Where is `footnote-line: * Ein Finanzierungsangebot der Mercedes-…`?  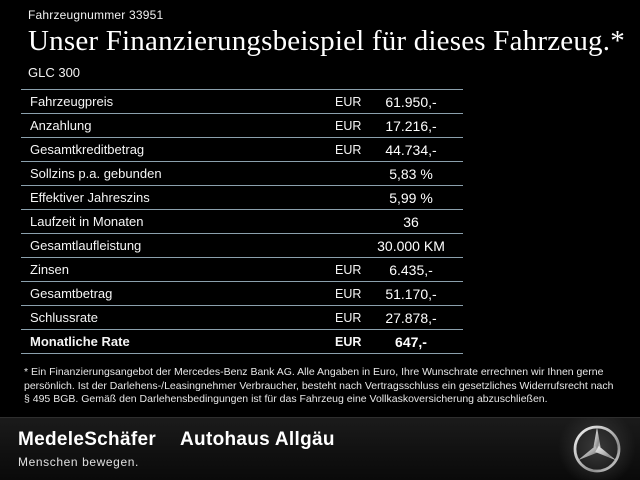
footnote-line: * Ein Finanzierungsangebot der Mercedes-… is located at coordinates (314, 372).